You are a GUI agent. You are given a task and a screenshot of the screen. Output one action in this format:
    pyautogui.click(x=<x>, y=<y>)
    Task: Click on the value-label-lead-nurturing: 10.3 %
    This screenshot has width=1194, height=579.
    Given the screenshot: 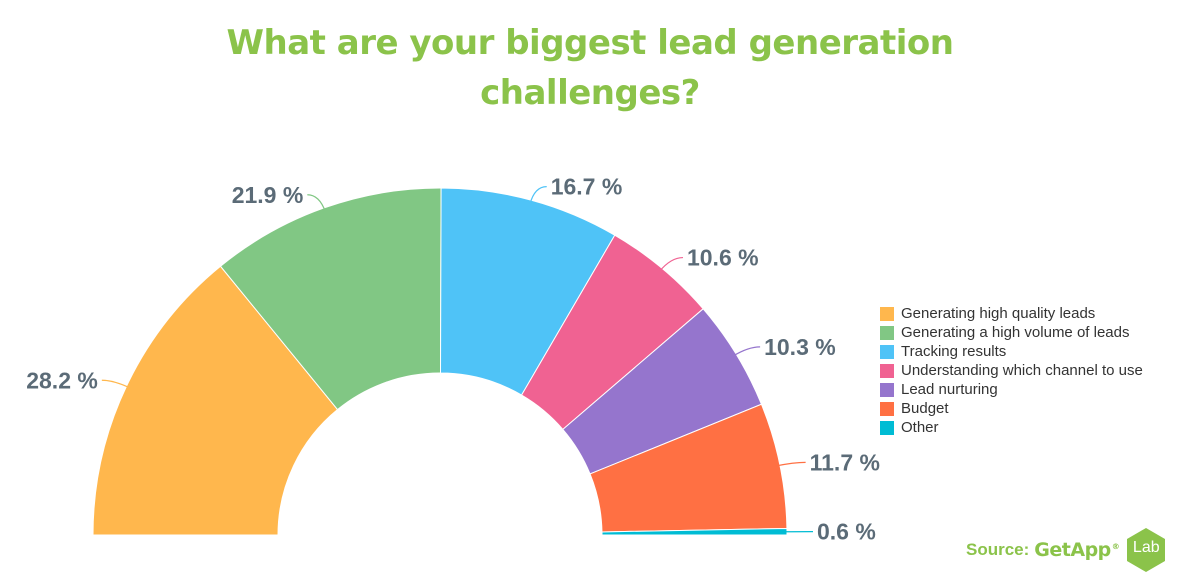 What is the action you would take?
    pyautogui.click(x=800, y=347)
    